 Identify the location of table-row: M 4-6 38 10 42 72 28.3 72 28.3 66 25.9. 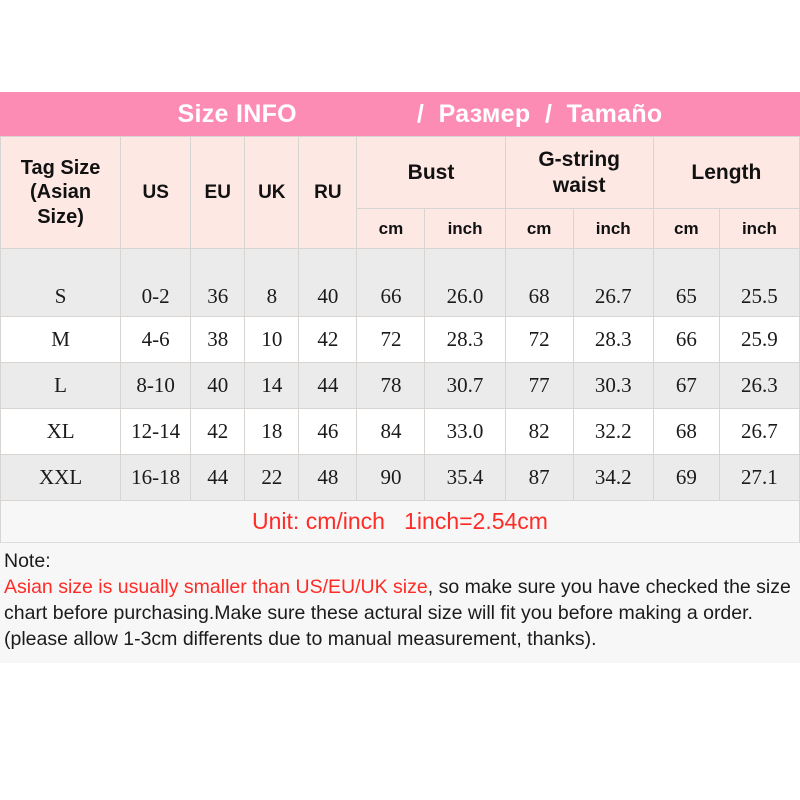
(400, 339).